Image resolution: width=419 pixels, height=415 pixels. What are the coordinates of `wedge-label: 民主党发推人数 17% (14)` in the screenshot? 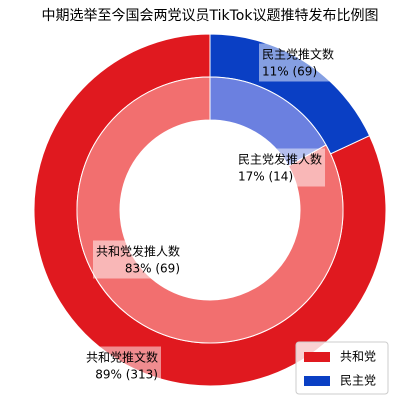 It's located at (280, 167).